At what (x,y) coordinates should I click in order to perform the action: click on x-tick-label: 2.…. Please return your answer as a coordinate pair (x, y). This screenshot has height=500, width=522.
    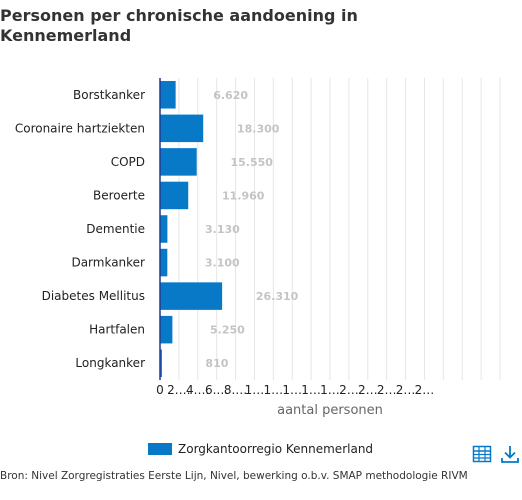
    Looking at the image, I should click on (178, 390).